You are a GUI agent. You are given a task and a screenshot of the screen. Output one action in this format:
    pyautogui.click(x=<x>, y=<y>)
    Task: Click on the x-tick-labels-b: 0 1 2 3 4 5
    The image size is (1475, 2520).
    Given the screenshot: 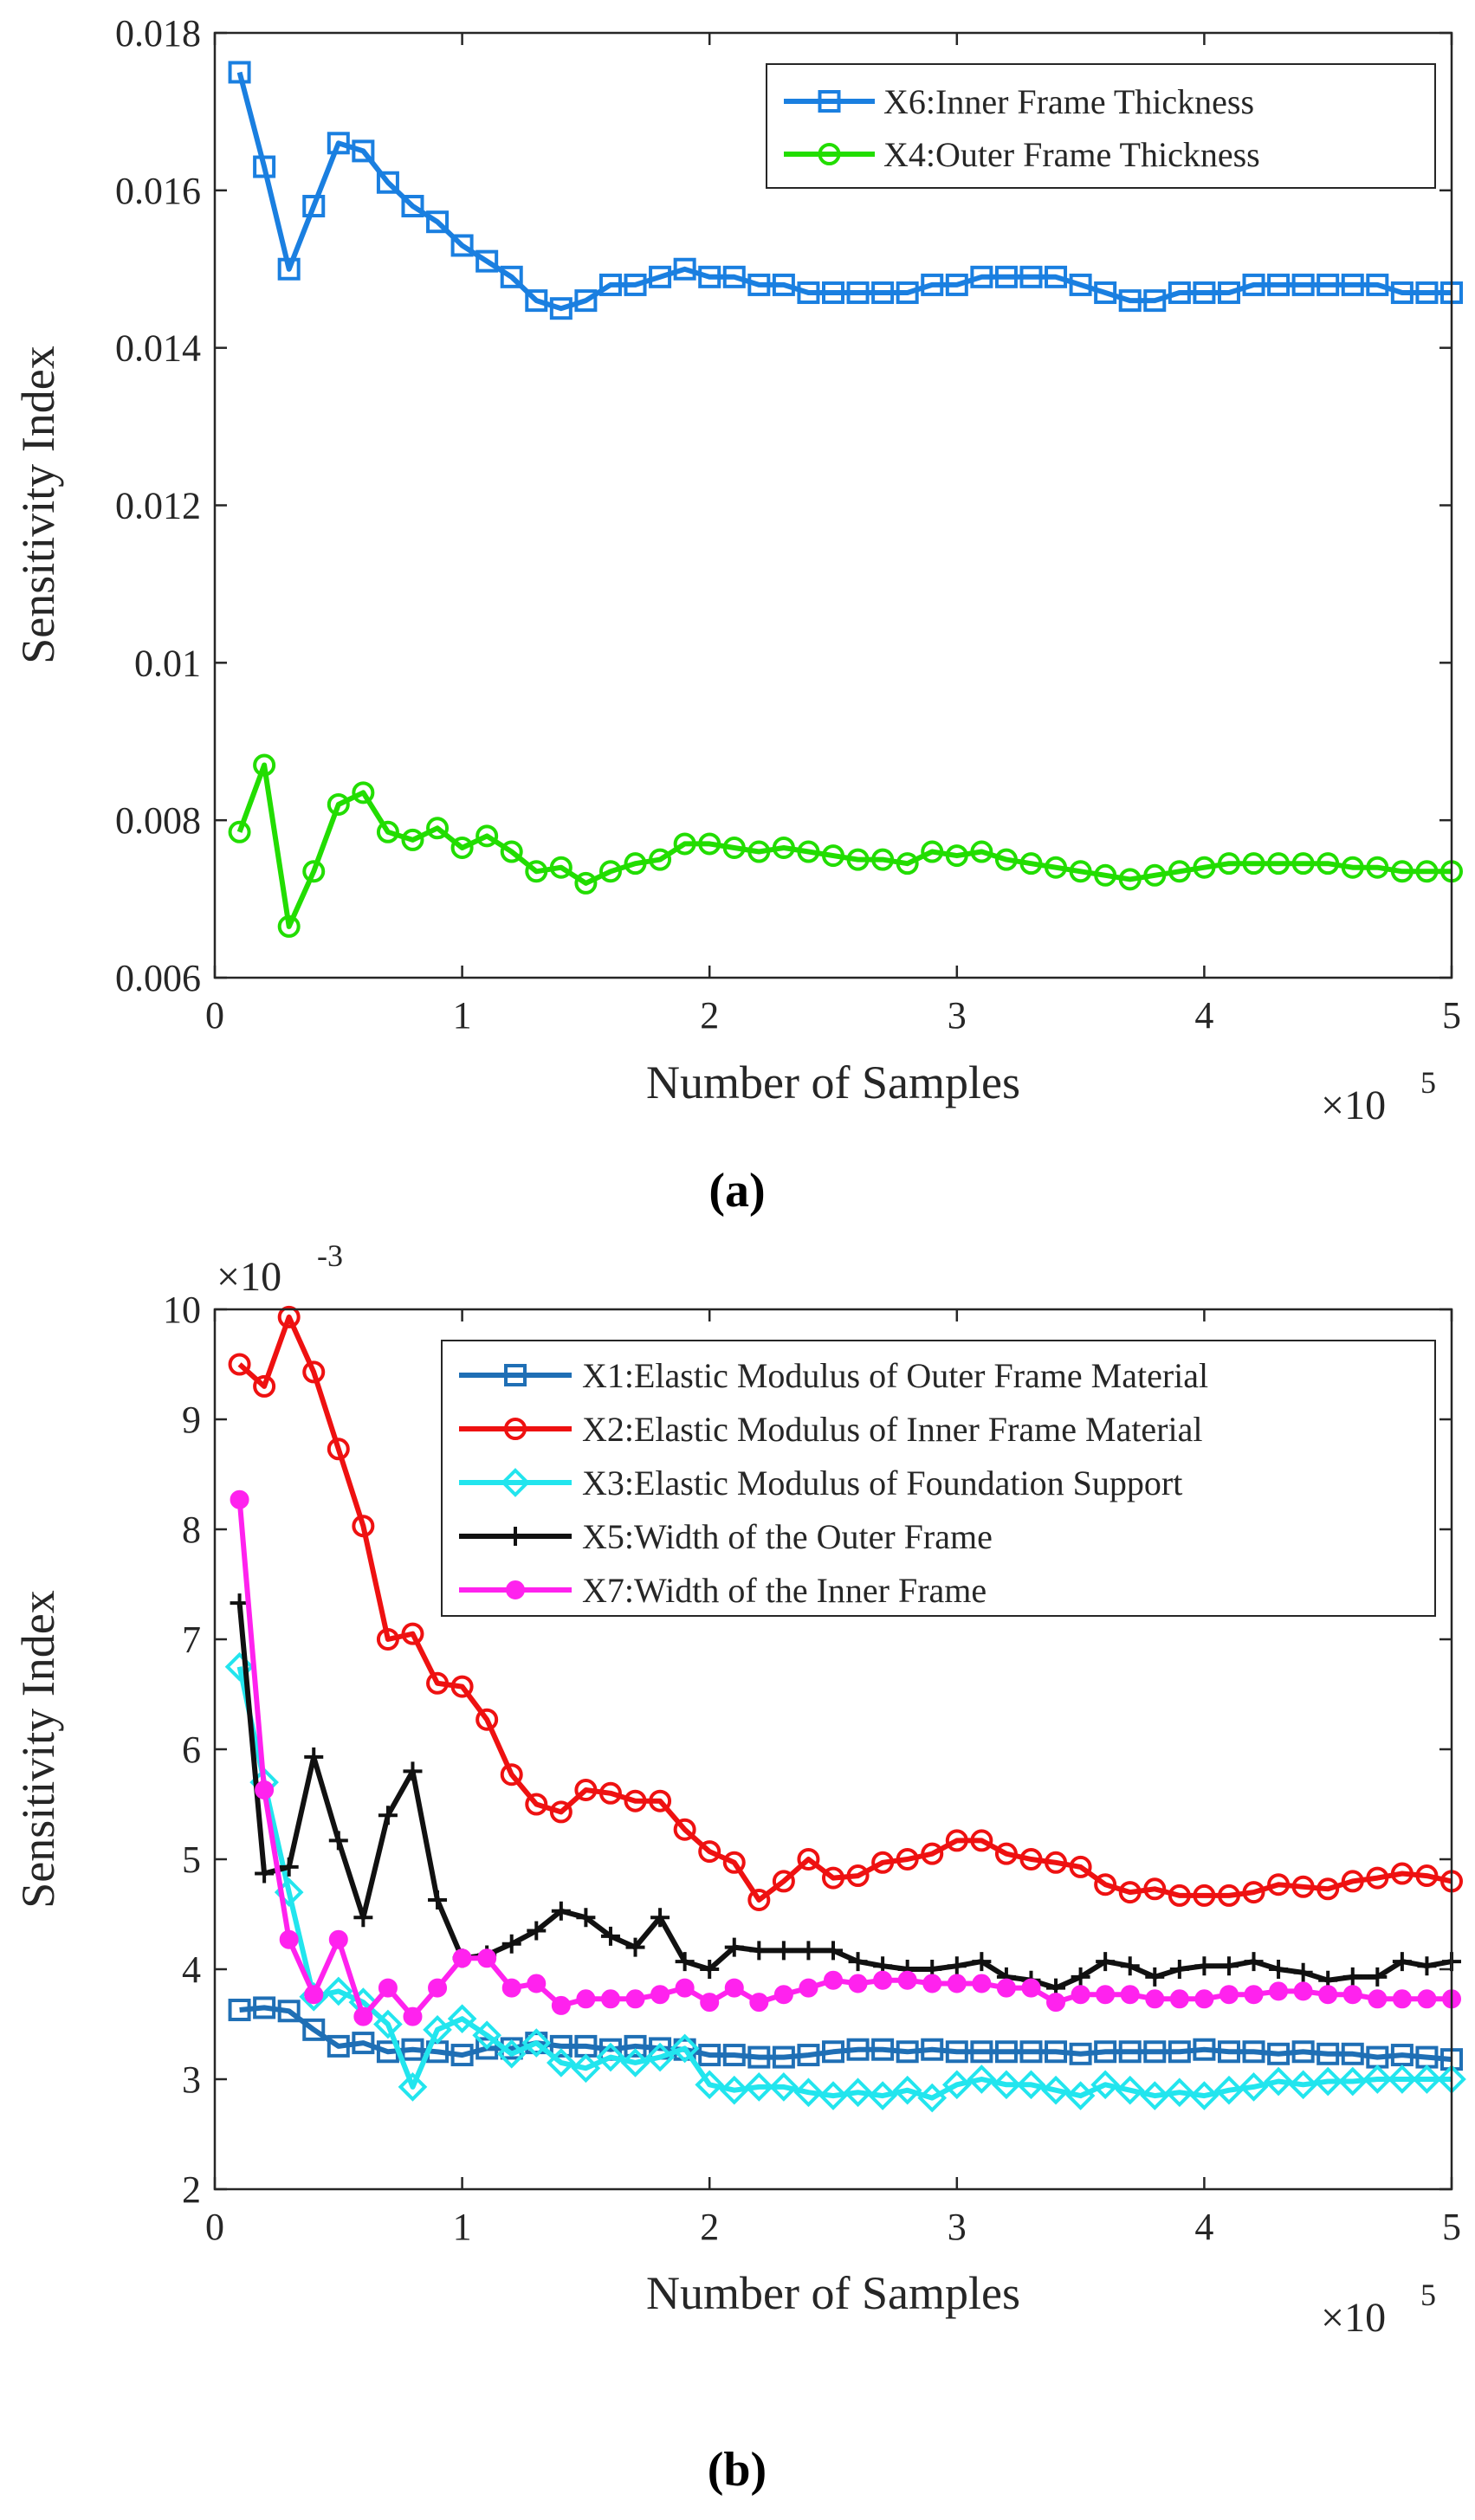 What is the action you would take?
    pyautogui.click(x=833, y=2227)
    